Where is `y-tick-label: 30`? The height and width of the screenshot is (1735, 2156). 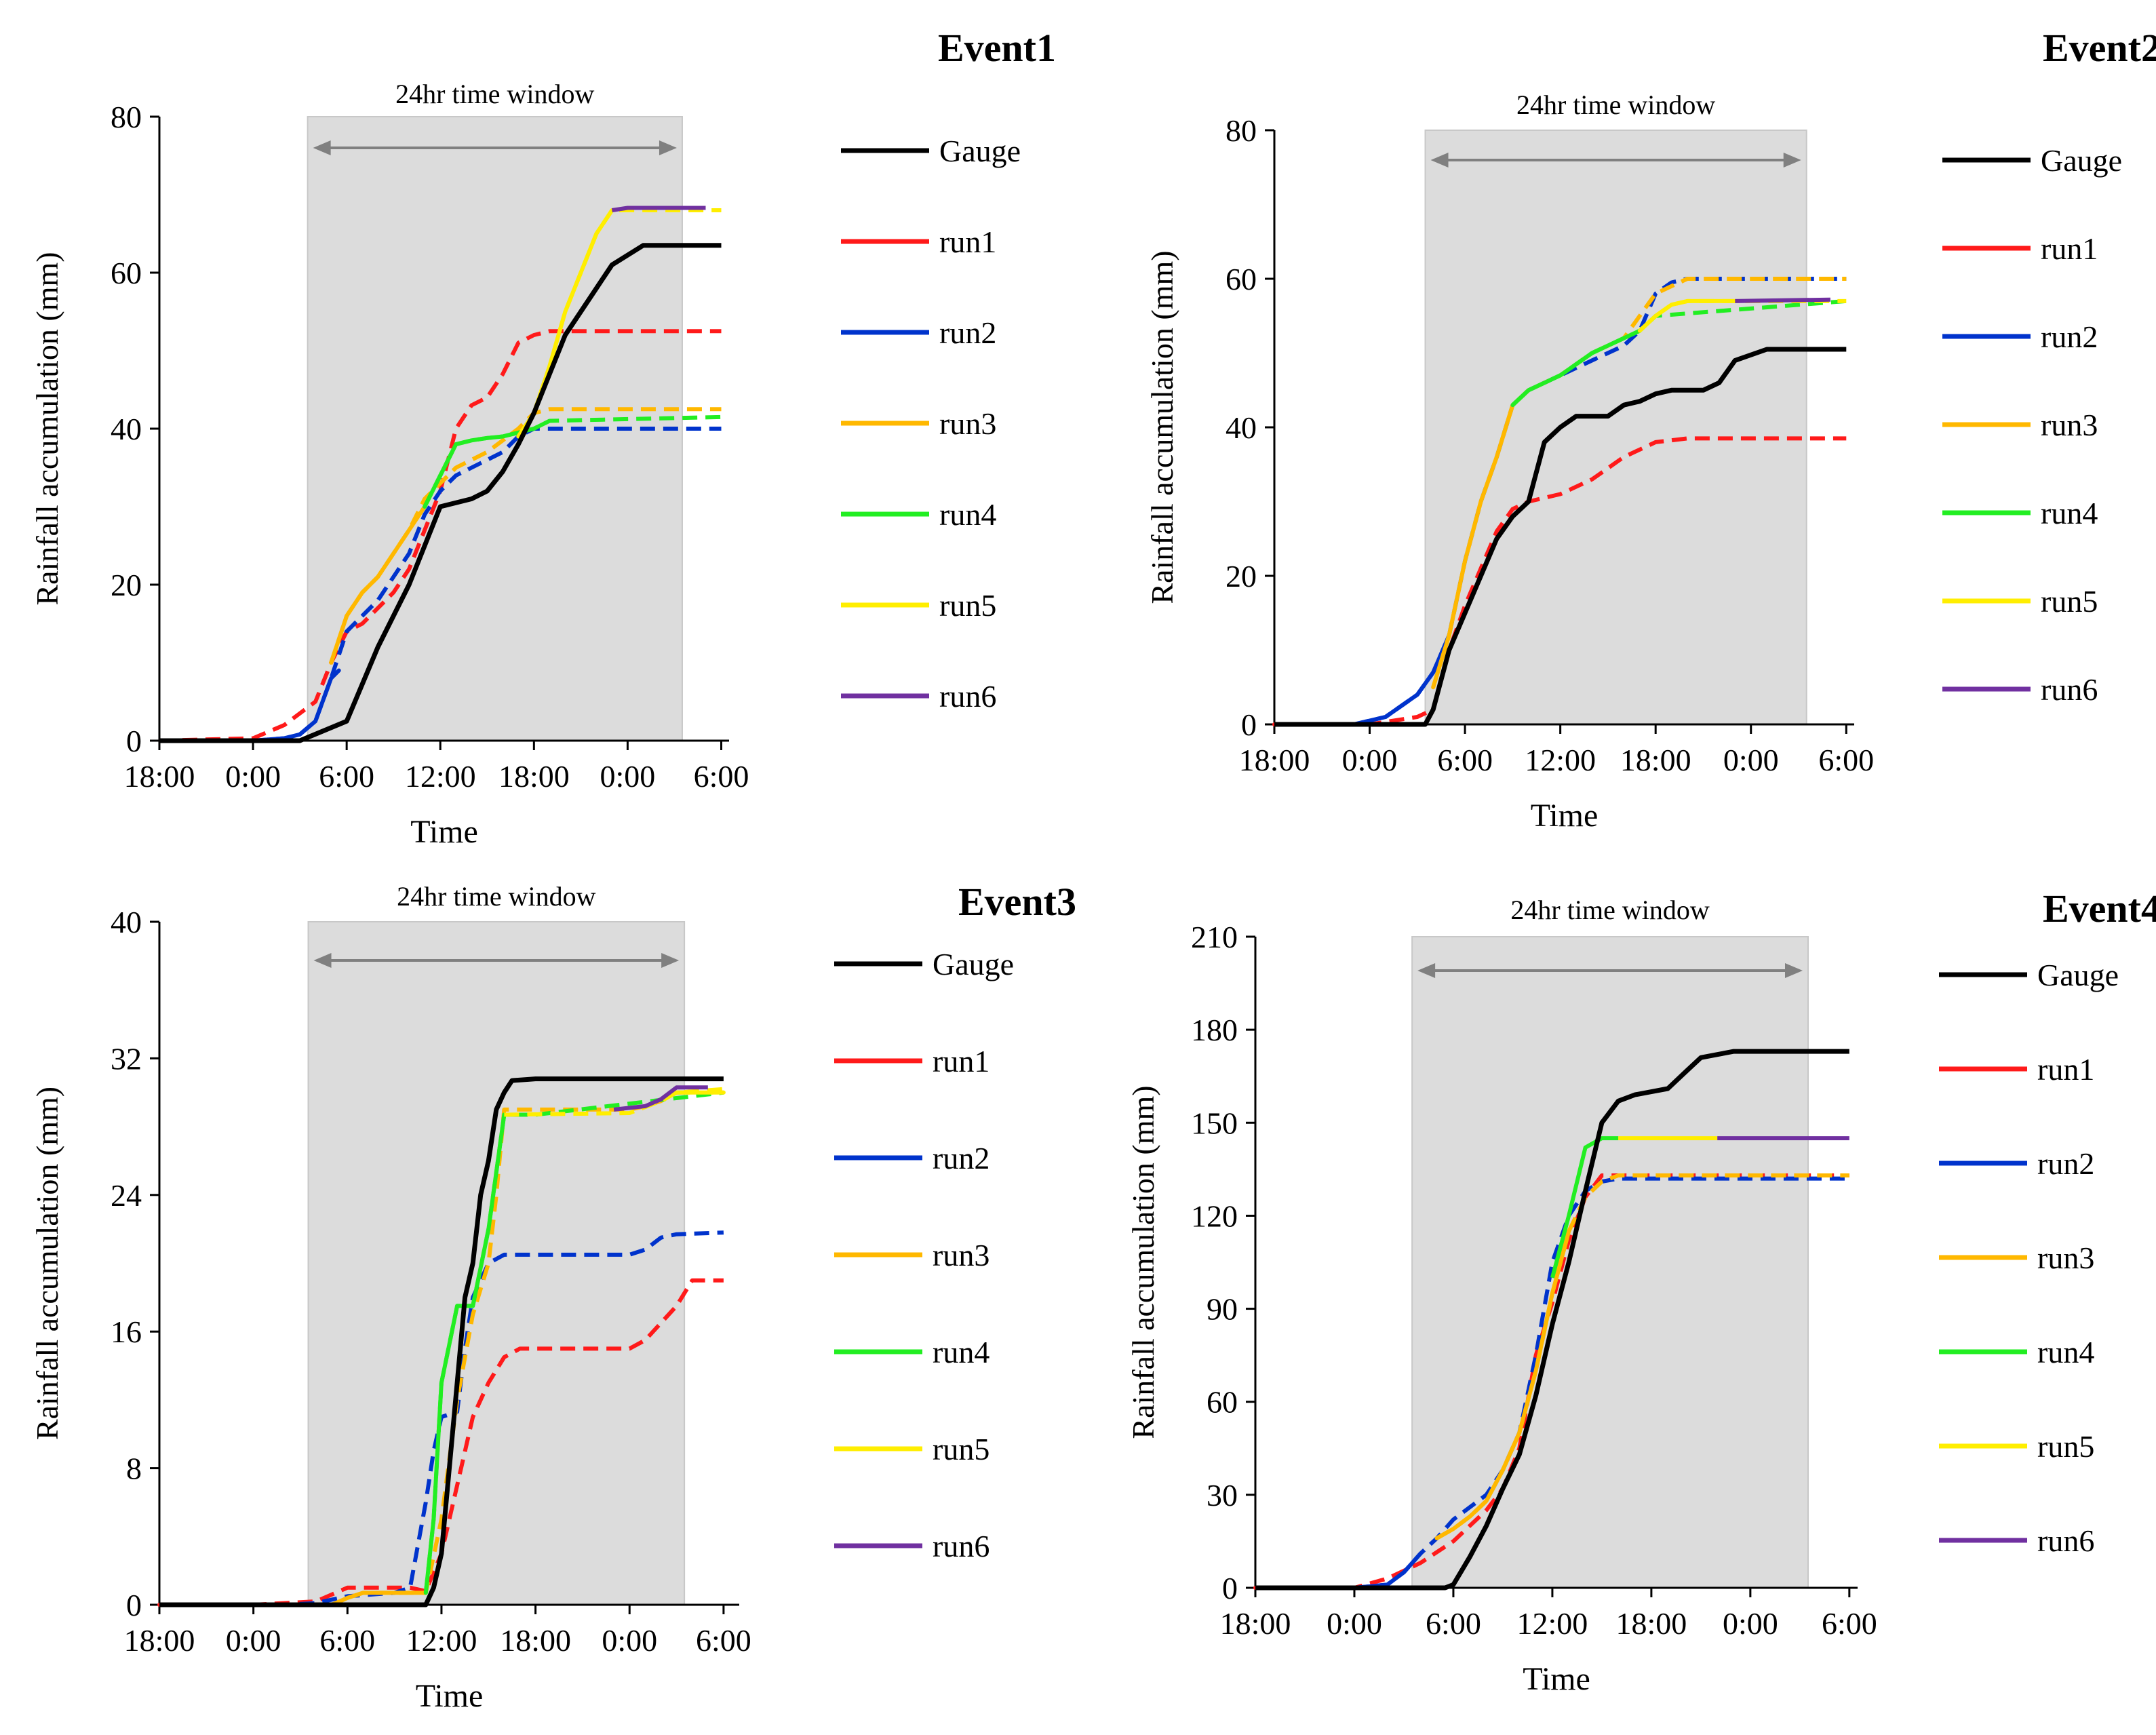
y-tick-label: 30 is located at coordinates (1222, 1496).